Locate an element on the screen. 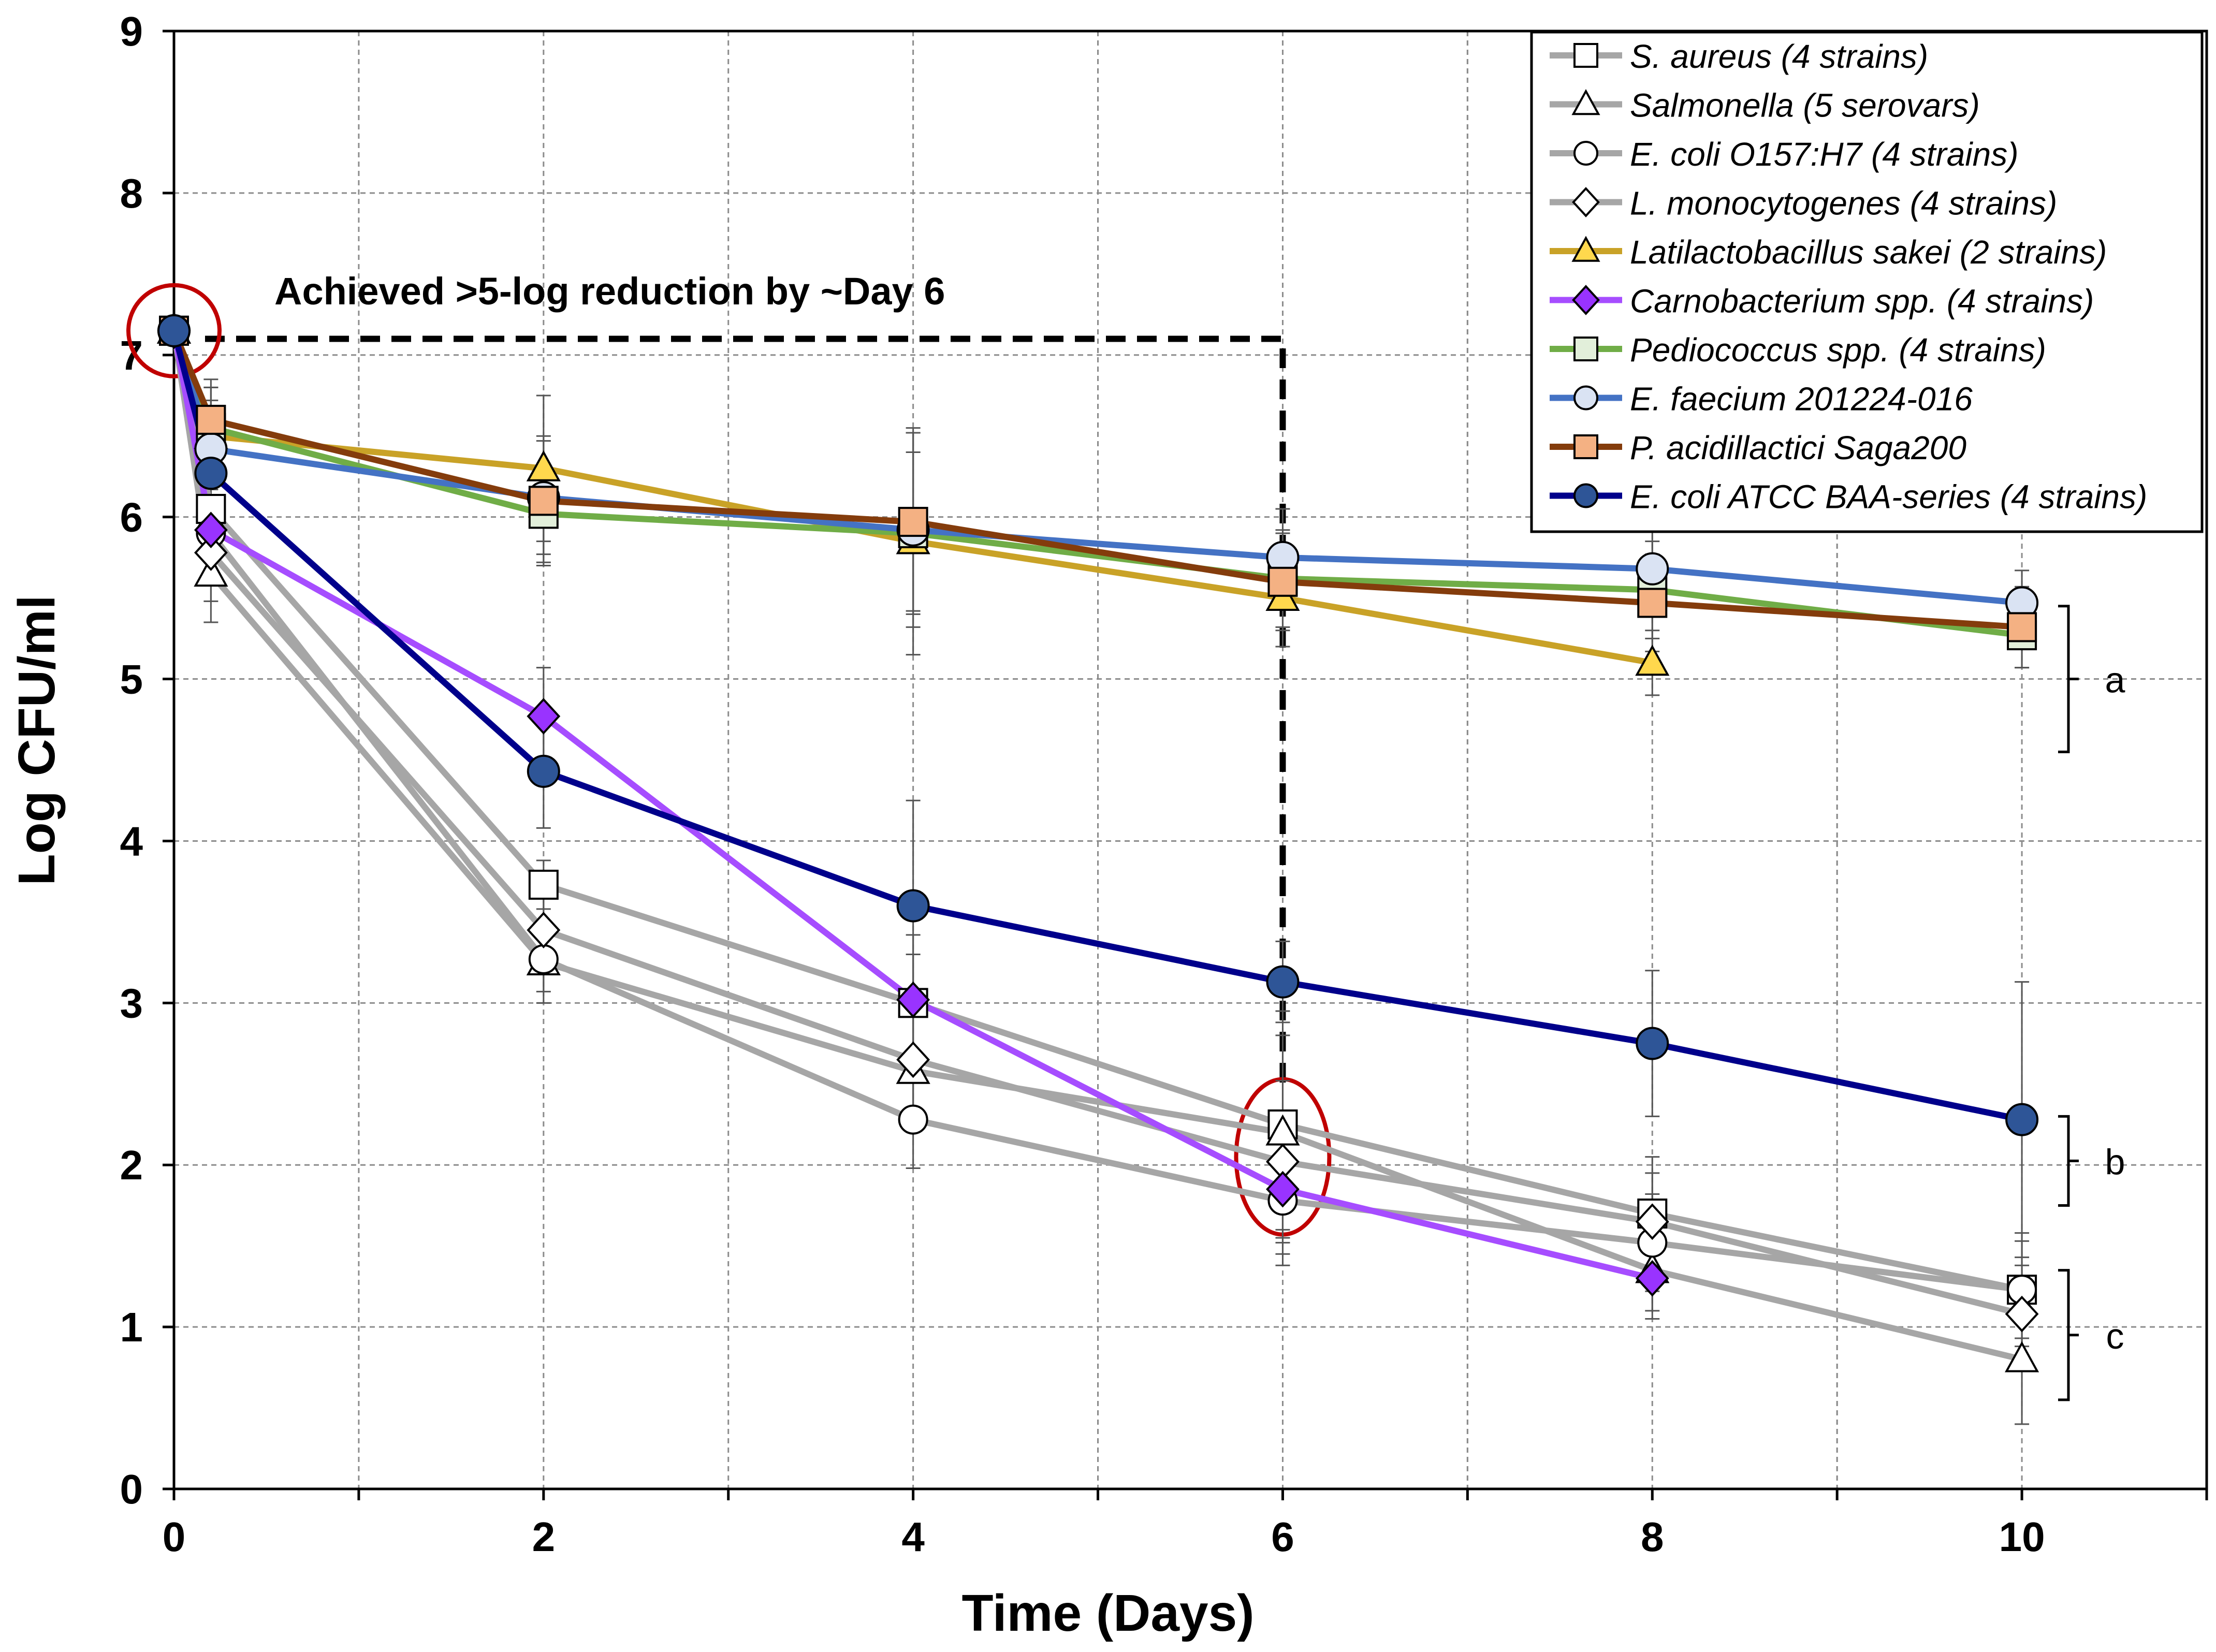 This screenshot has width=2216, height=1652. y-tick-label: 8 is located at coordinates (131, 193).